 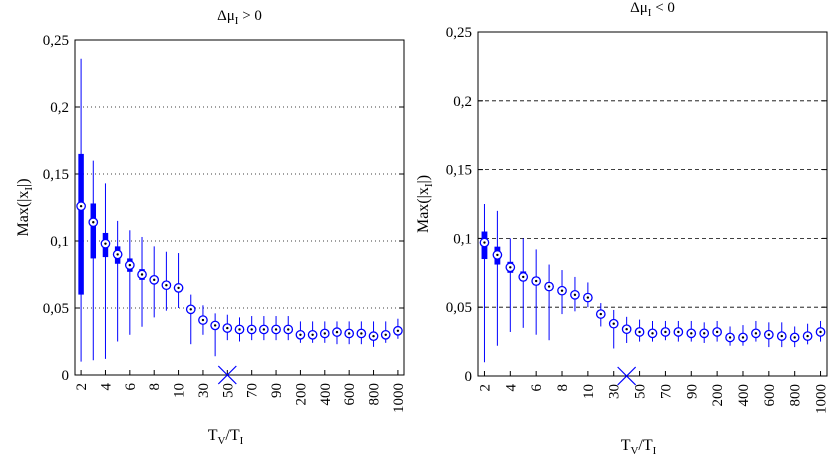 I want to click on x-tick-label: 400, so click(x=744, y=395).